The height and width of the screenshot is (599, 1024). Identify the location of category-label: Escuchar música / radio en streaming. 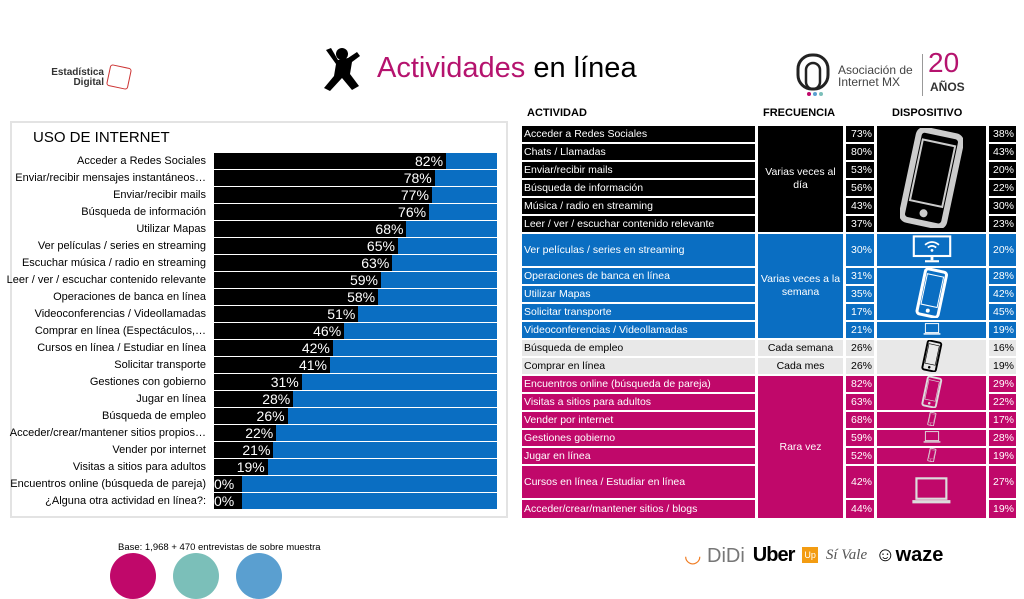
(113, 263).